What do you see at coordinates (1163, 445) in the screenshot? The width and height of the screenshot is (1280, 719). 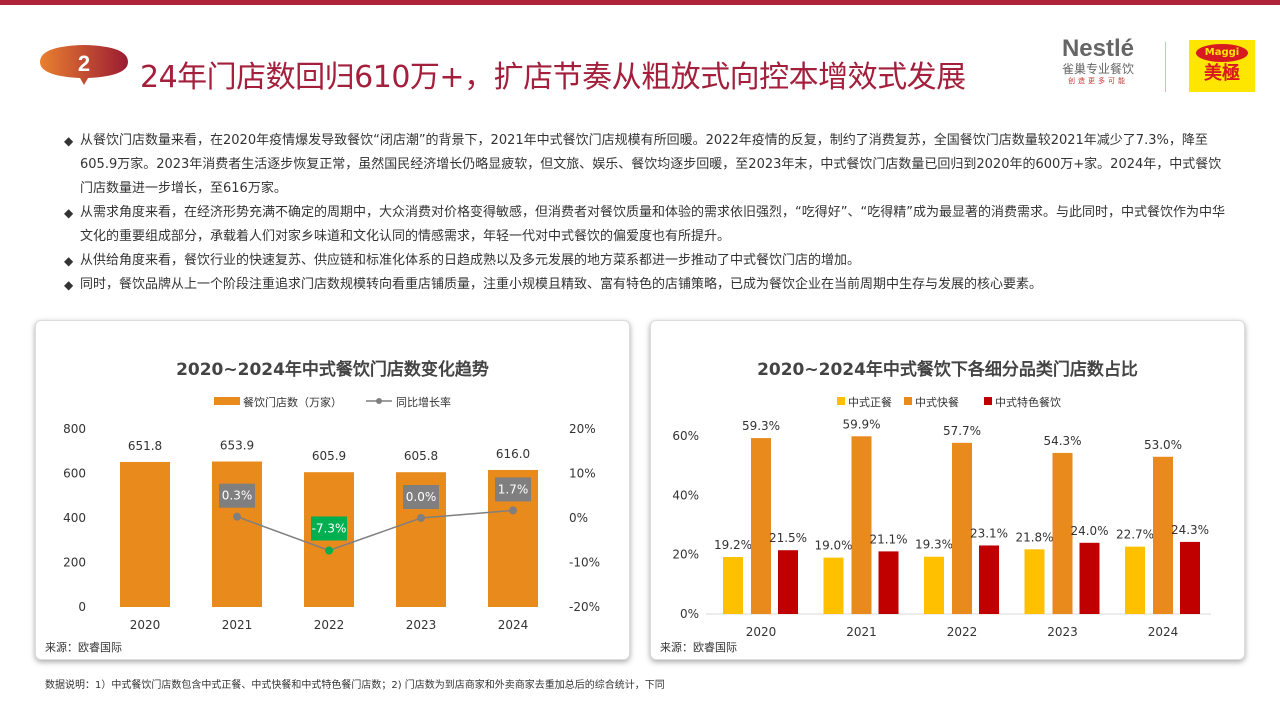 I see `bar-data-label: 53.0%` at bounding box center [1163, 445].